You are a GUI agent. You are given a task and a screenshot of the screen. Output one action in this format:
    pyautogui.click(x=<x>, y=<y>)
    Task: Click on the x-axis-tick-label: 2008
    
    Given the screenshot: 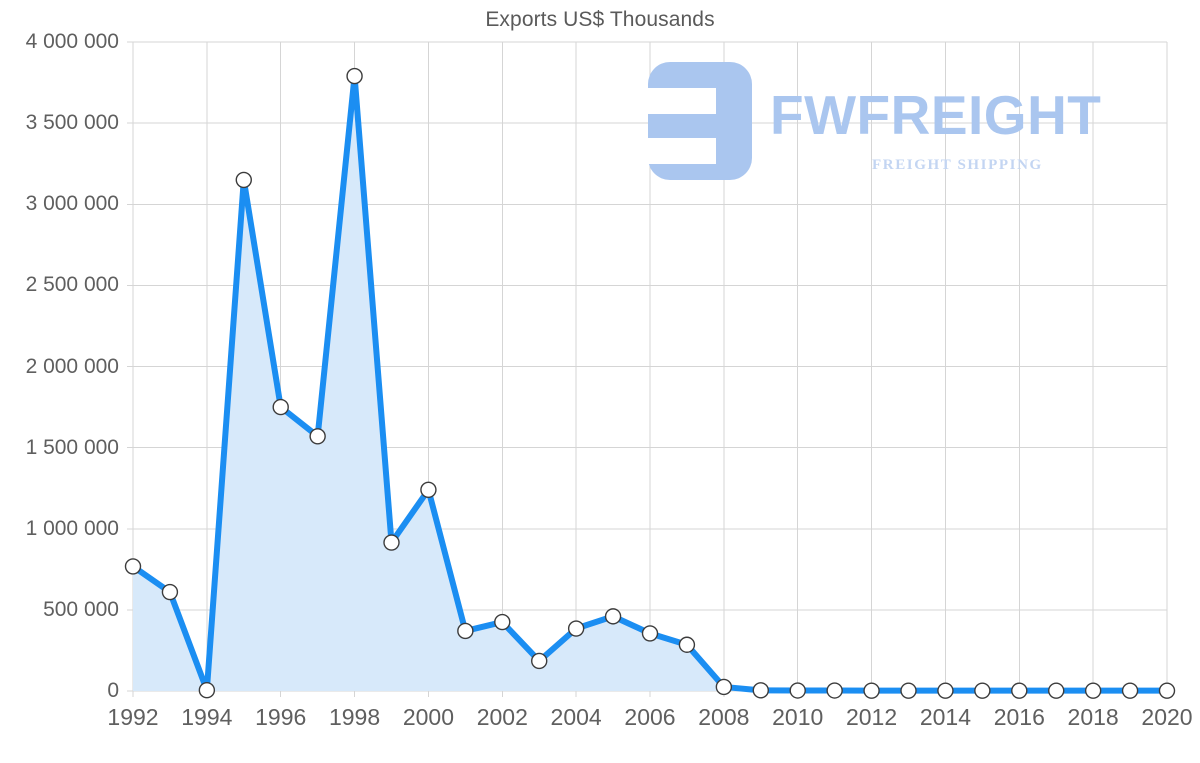 What is the action you would take?
    pyautogui.click(x=724, y=717)
    